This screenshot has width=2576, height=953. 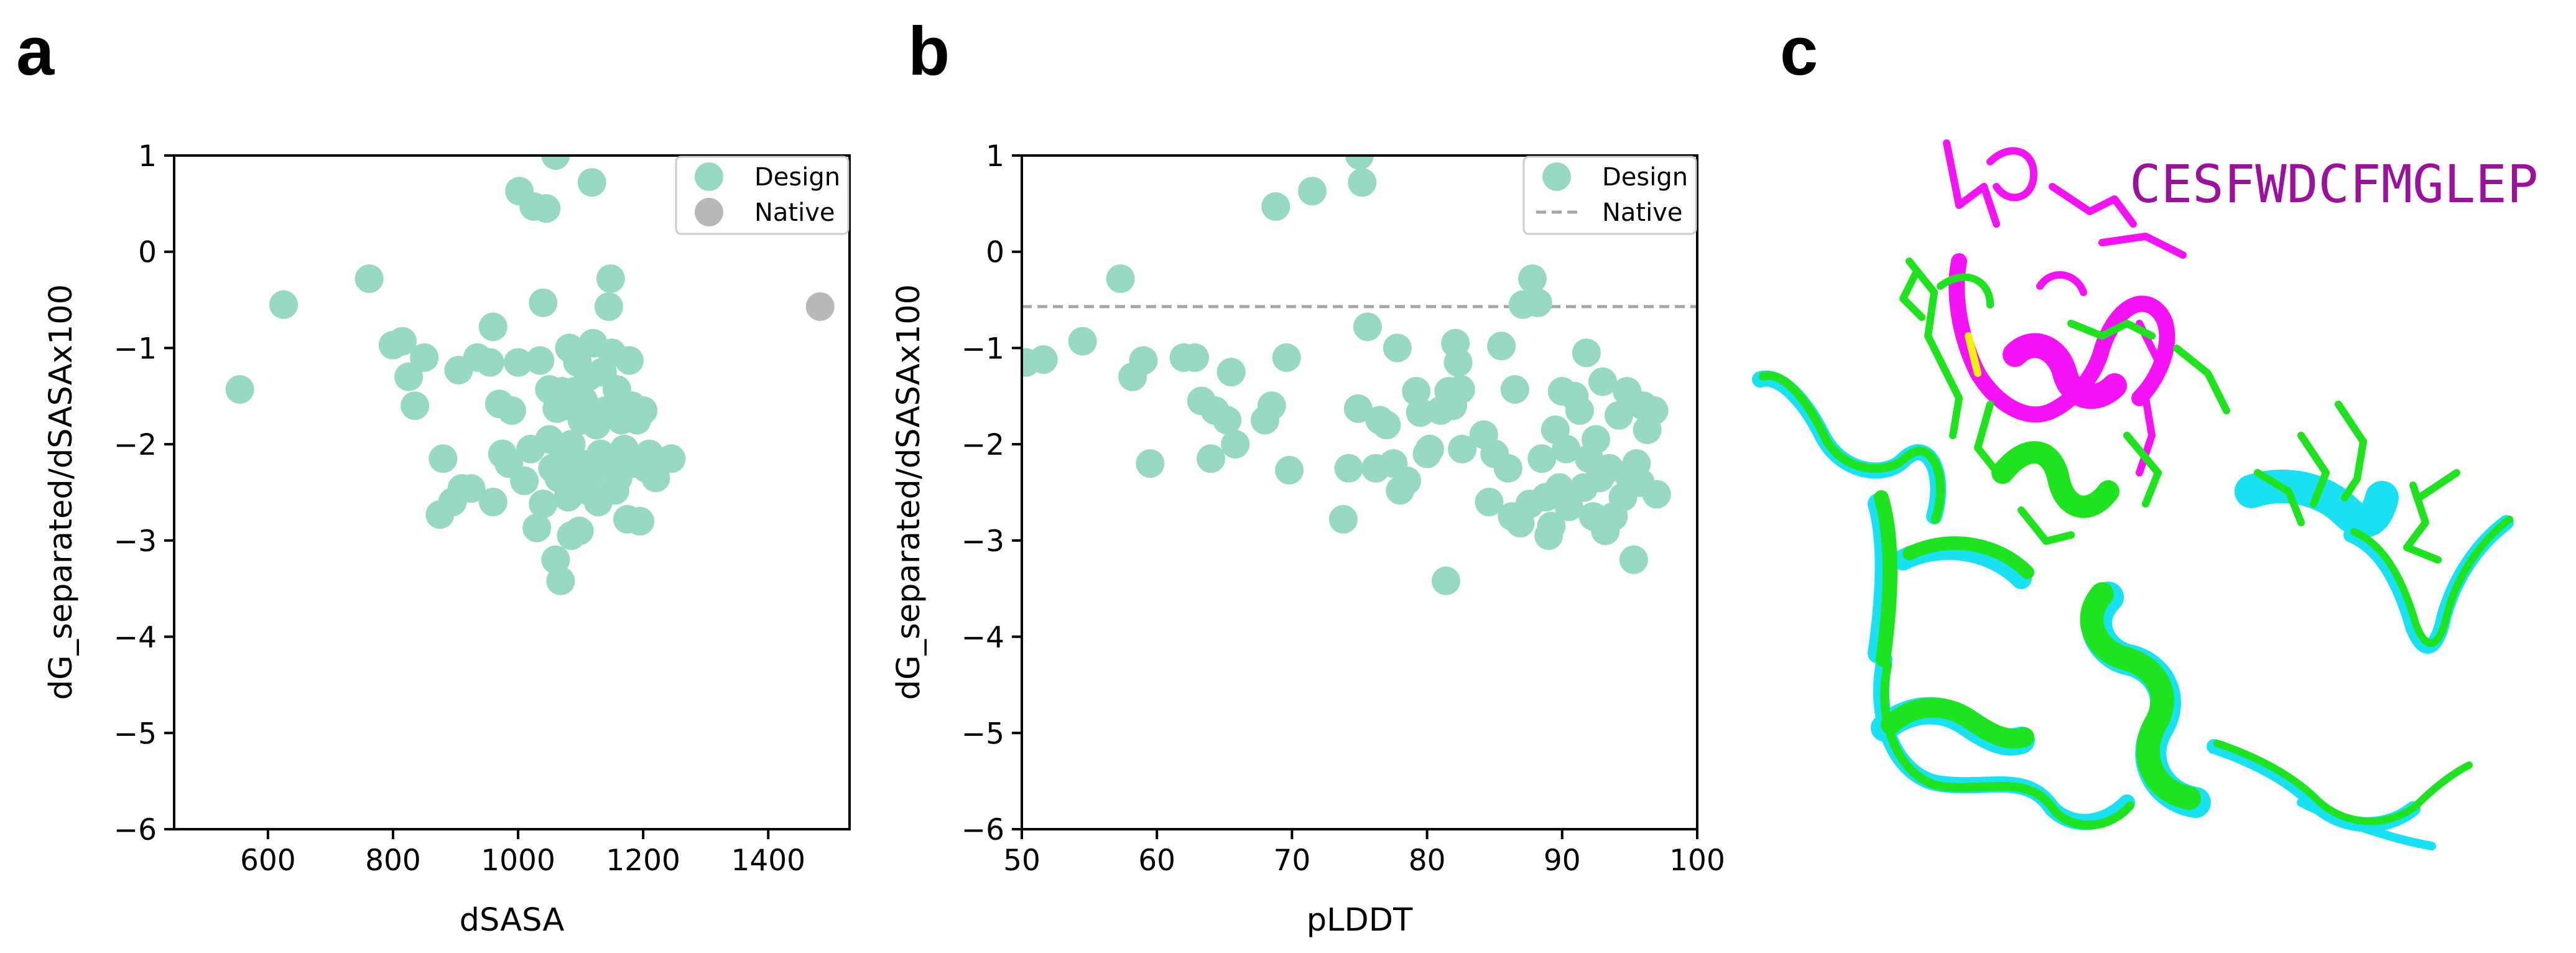 What do you see at coordinates (983, 541) in the screenshot?
I see `y-tick-label-b--3: −3` at bounding box center [983, 541].